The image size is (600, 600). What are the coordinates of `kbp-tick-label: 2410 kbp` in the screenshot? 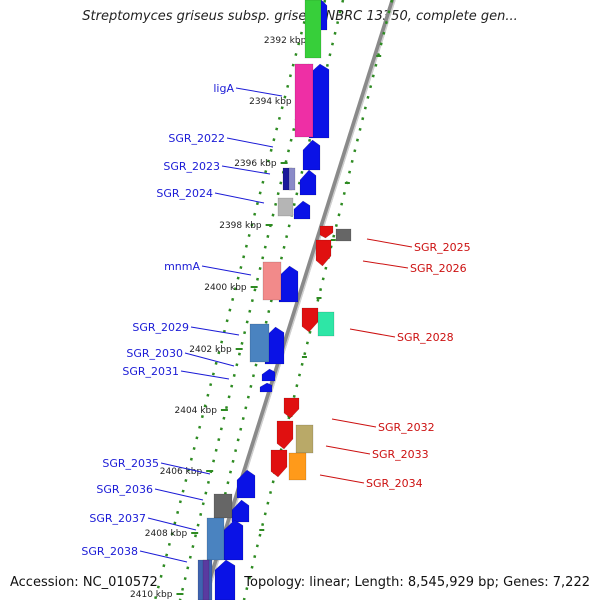 It's located at (151, 595).